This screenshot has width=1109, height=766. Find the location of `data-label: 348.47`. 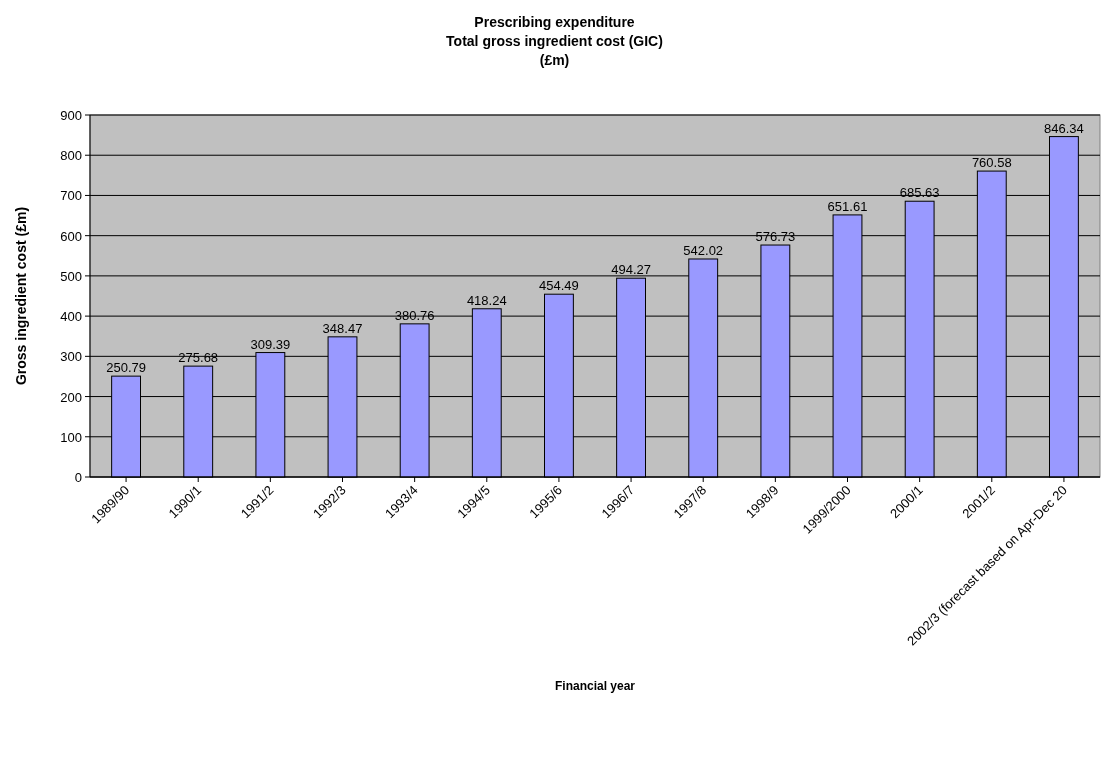

data-label: 348.47 is located at coordinates (342, 328).